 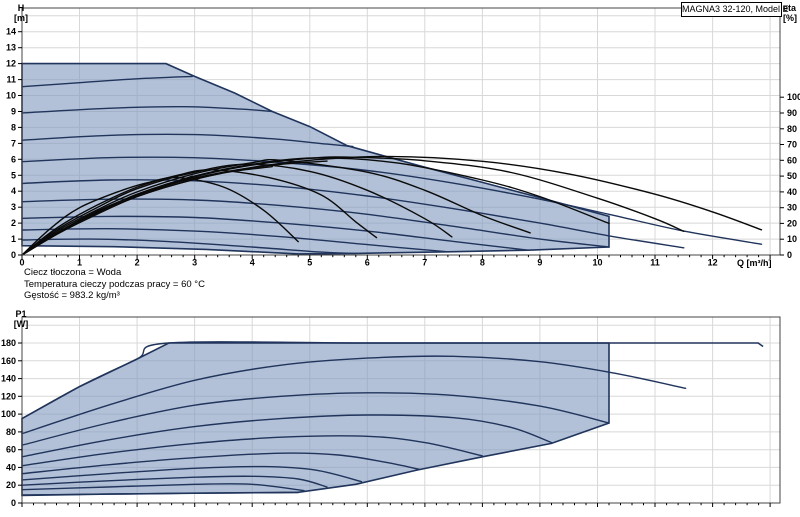 What do you see at coordinates (792, 208) in the screenshot?
I see `eta-tick-label: 30` at bounding box center [792, 208].